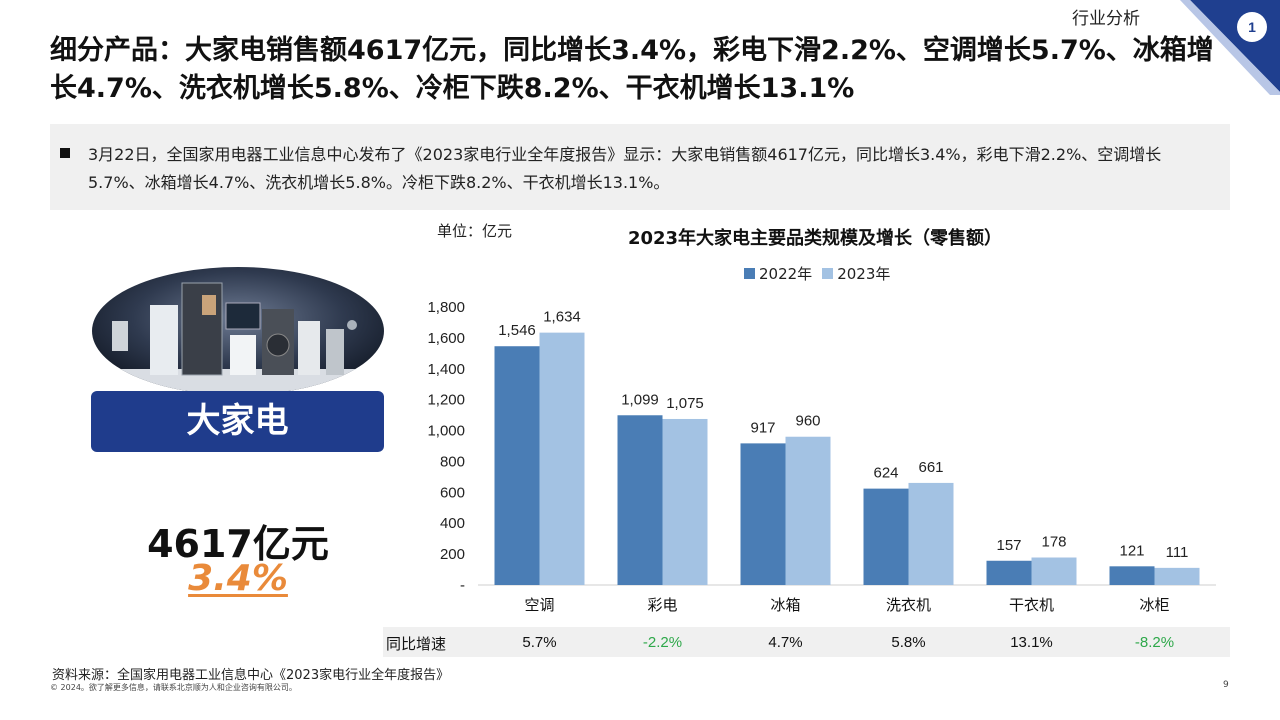 This screenshot has width=1280, height=720. I want to click on note-box, so click(640, 167).